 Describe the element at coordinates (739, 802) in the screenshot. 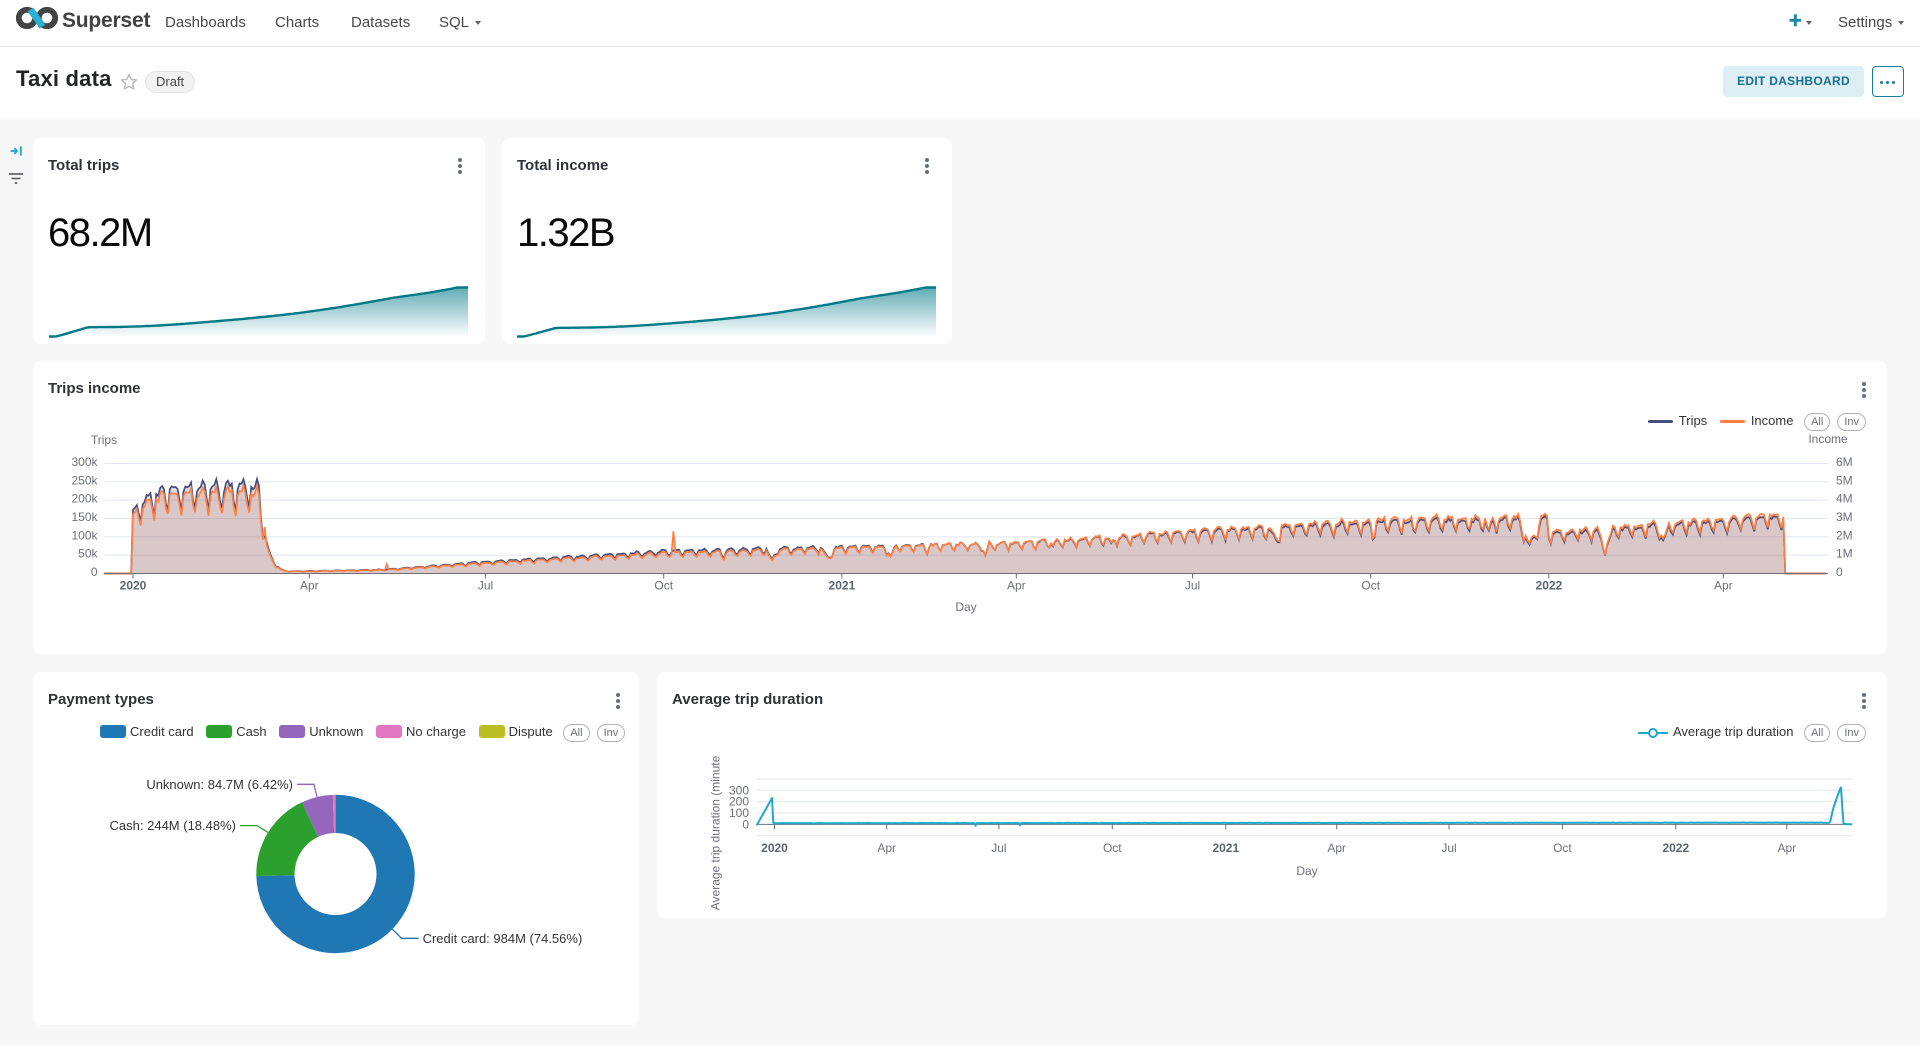

I see `svg-text: 200` at that location.